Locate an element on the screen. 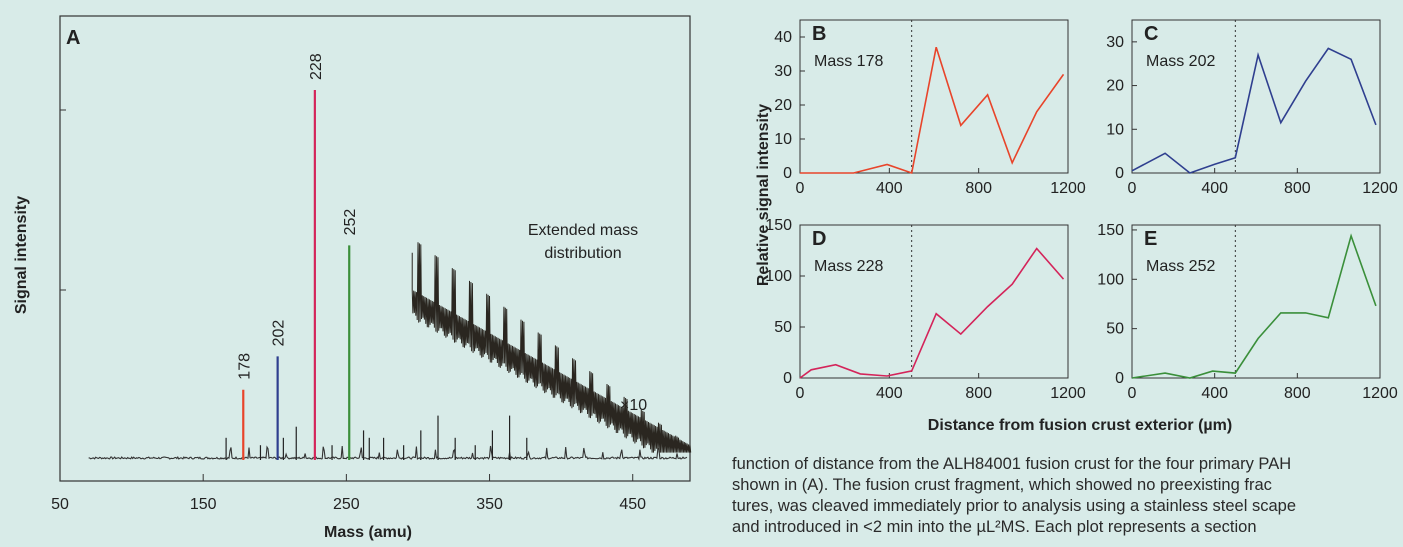  x-tick-label: 50 is located at coordinates (60, 504).